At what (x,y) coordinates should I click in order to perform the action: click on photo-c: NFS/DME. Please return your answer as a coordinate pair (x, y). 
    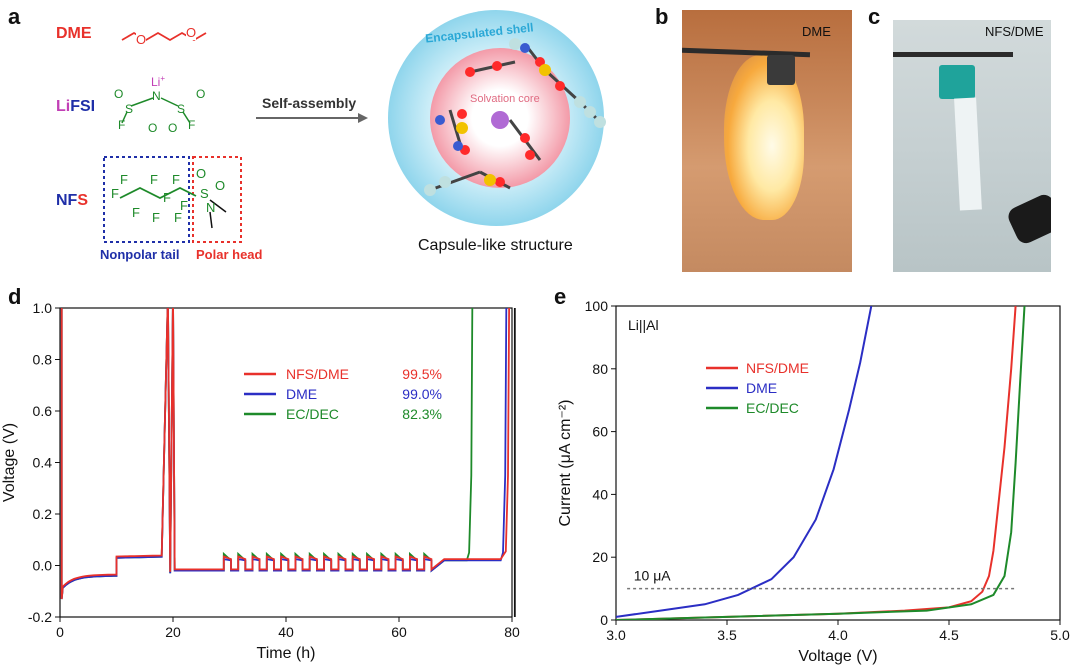
    Looking at the image, I should click on (972, 146).